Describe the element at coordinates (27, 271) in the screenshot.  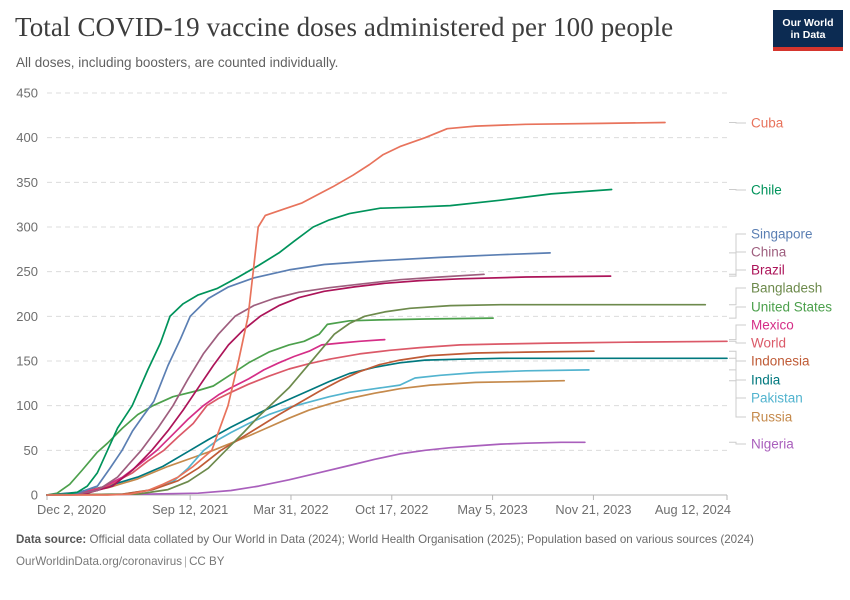
I see `y-tick-label: 250` at that location.